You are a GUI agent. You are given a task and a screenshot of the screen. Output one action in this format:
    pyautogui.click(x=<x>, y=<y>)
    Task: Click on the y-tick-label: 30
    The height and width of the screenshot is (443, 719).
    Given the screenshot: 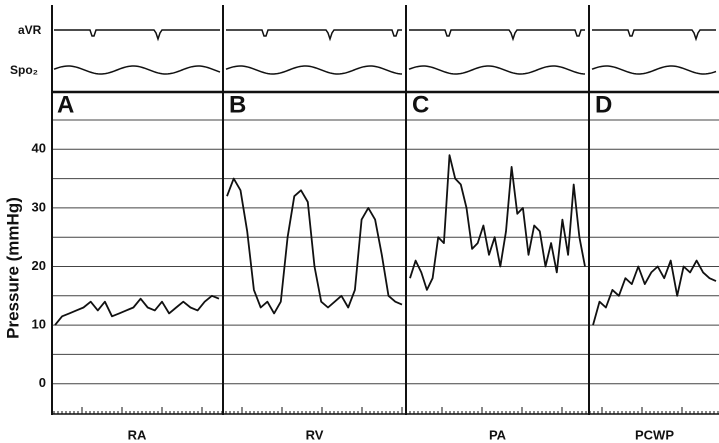 What is the action you would take?
    pyautogui.click(x=39, y=206)
    